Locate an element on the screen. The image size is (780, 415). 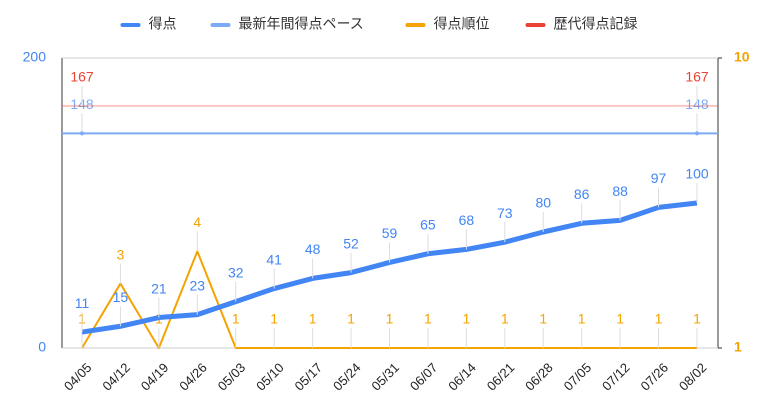
data-label: 41 is located at coordinates (274, 259).